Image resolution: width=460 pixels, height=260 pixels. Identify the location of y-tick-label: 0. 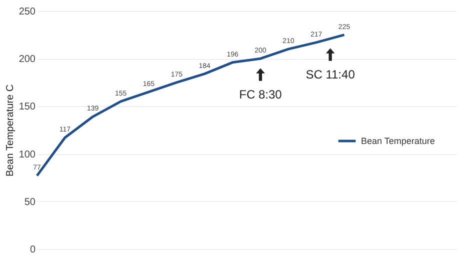
(33, 250).